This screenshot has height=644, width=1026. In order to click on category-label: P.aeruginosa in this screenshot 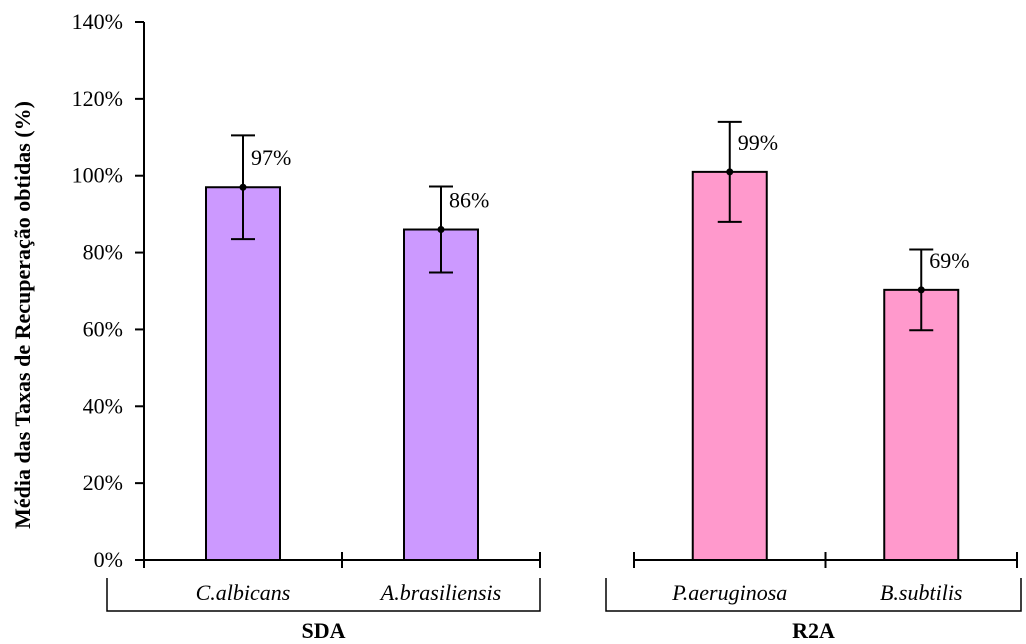, I will do `click(729, 592)`.